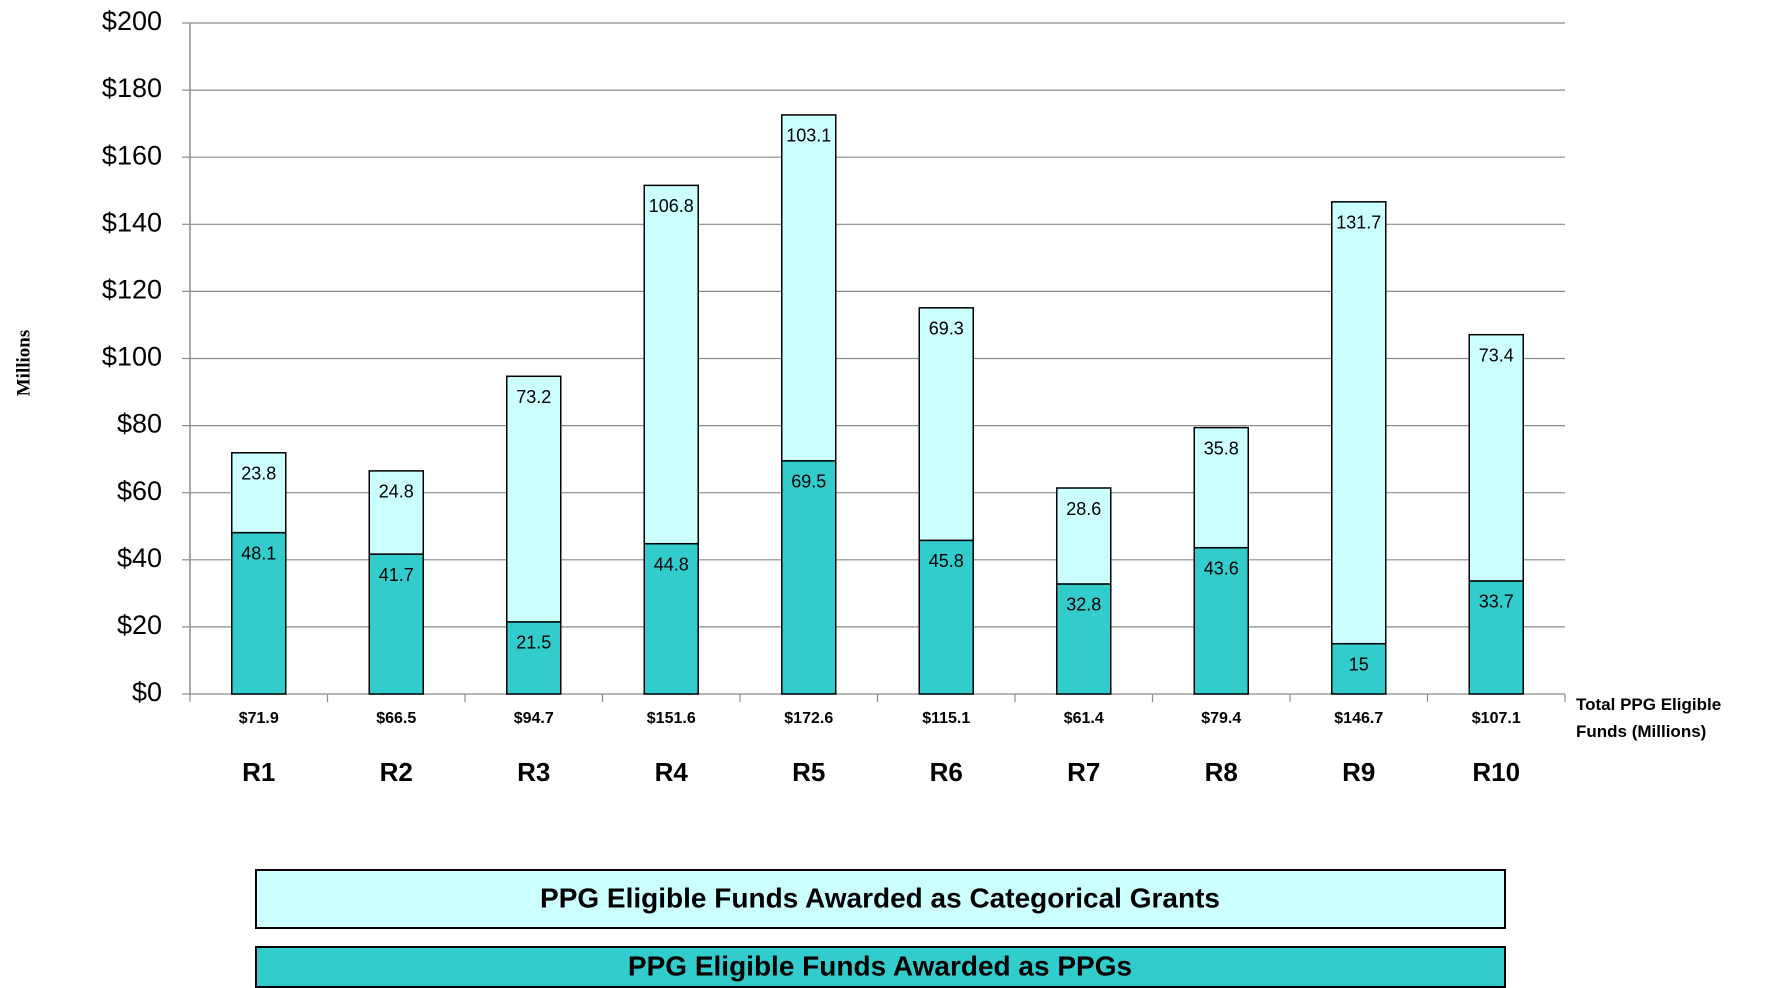 This screenshot has width=1769, height=988. Describe the element at coordinates (1083, 772) in the screenshot. I see `x-tick-label: R7` at that location.